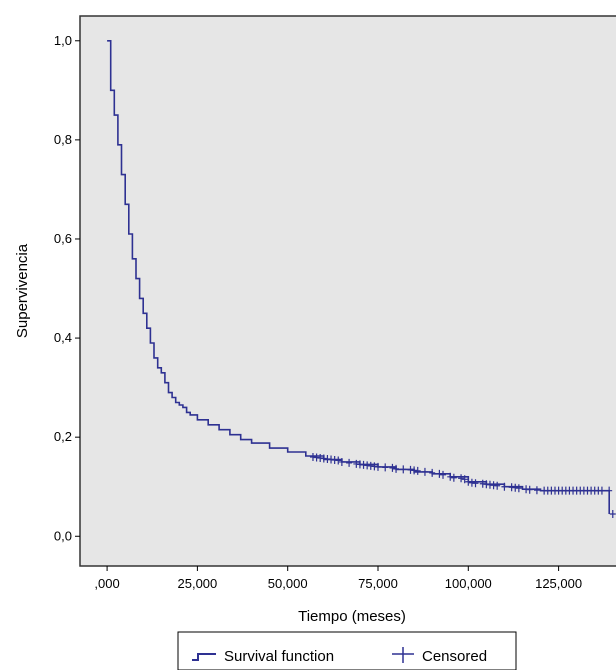  I want to click on legend-survival-label: Survival function, so click(279, 656).